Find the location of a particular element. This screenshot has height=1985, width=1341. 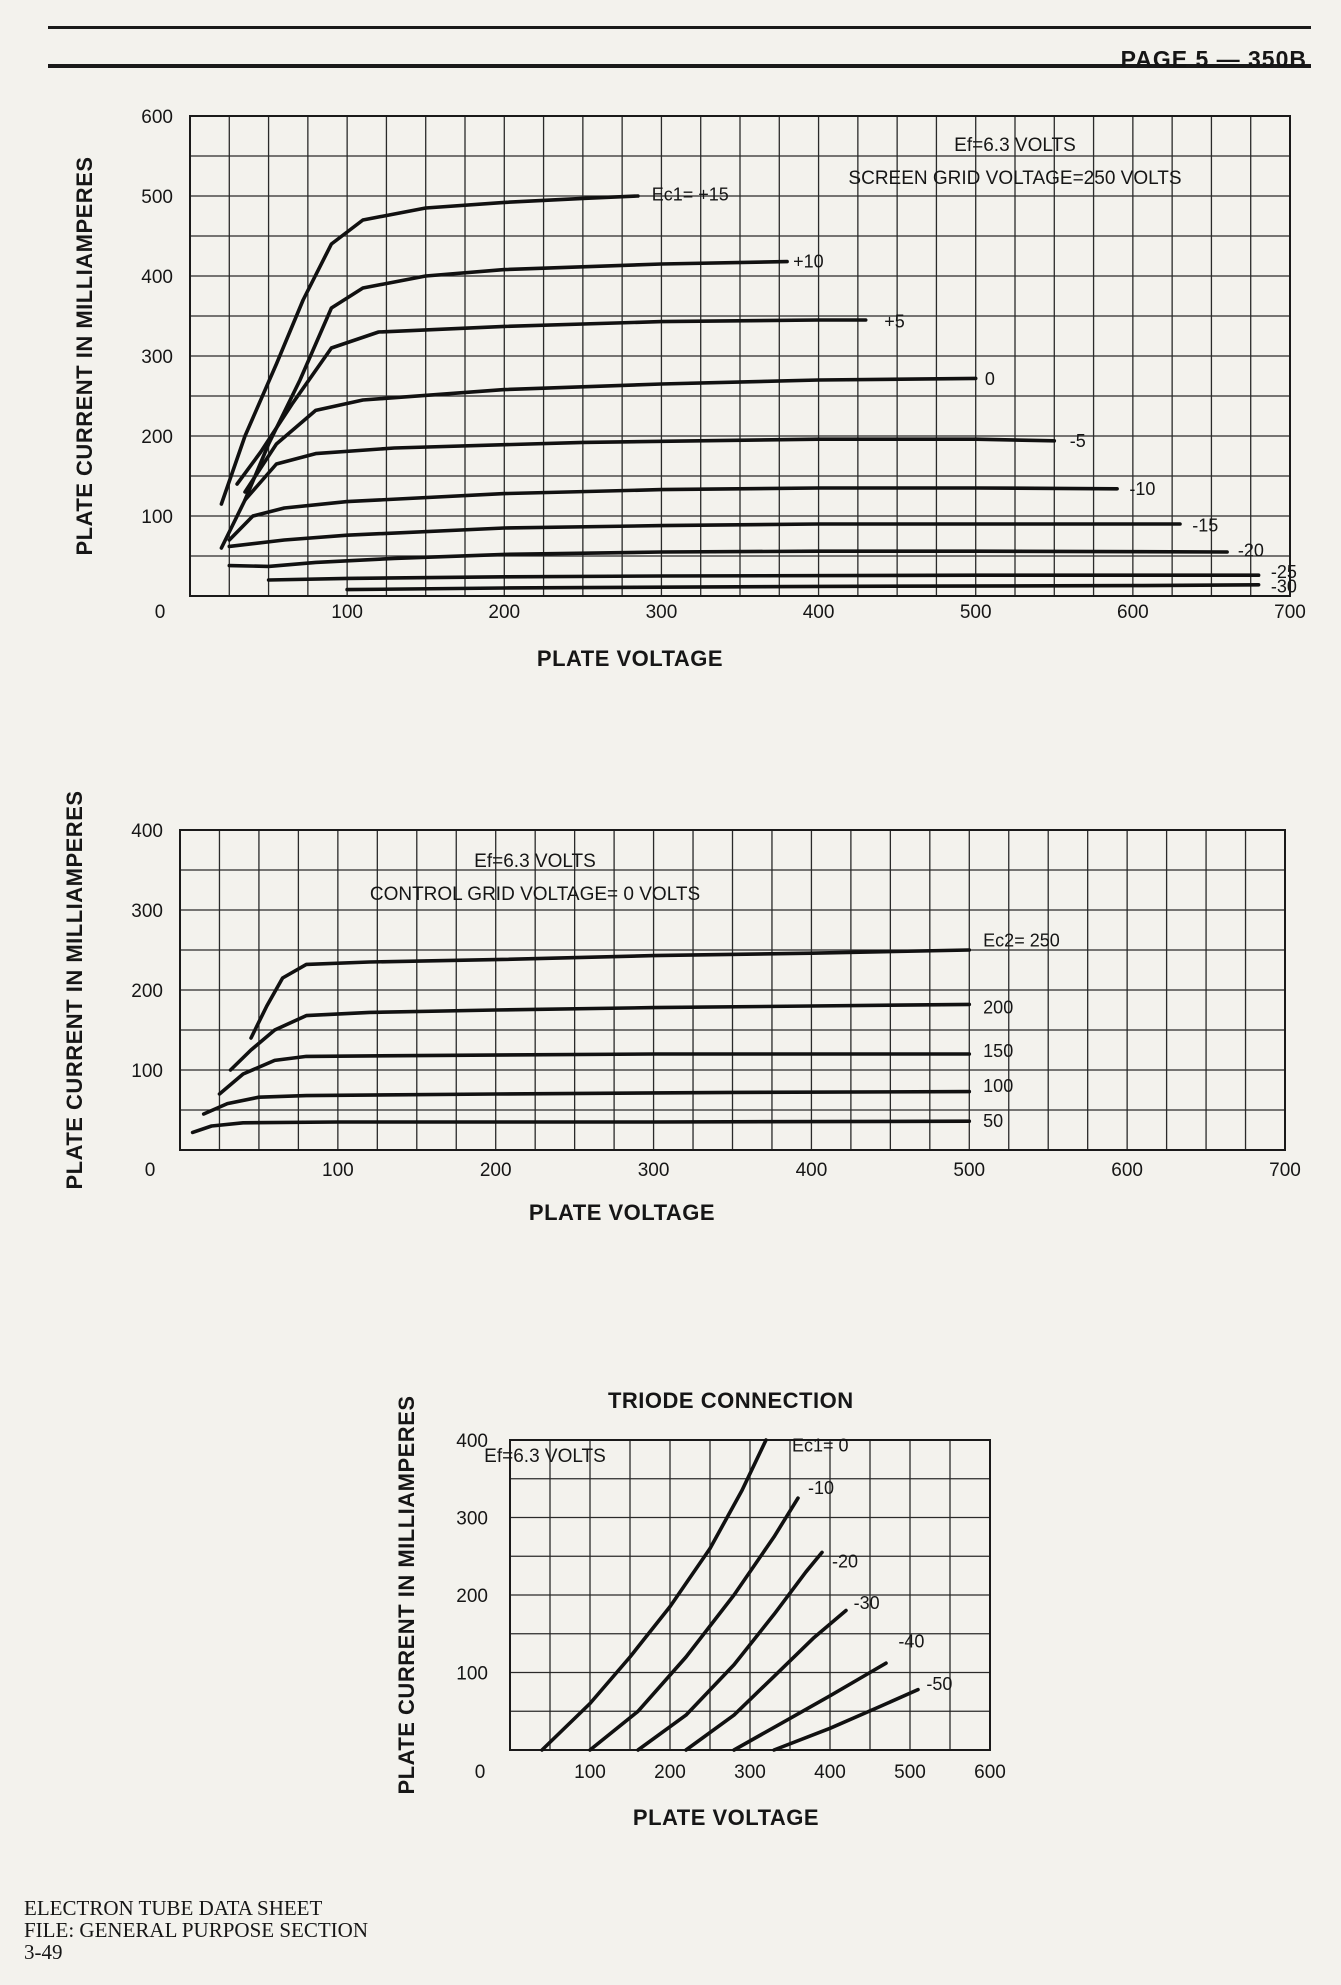

series-label: Ec2= 250 is located at coordinates (1021, 940).